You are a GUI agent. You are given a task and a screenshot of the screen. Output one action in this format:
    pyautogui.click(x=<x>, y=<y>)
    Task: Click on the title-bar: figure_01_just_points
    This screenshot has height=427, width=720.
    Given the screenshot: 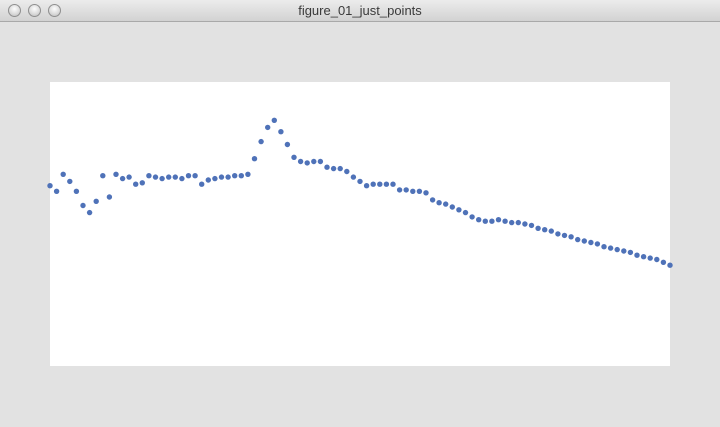 What is the action you would take?
    pyautogui.click(x=360, y=11)
    